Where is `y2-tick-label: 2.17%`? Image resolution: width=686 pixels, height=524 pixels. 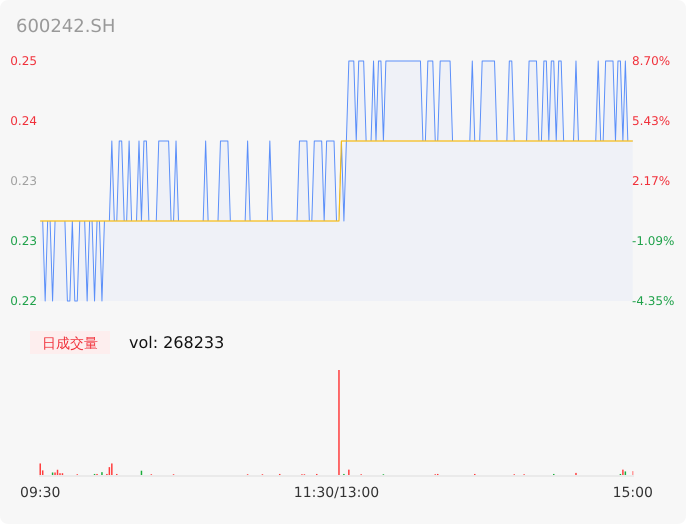 y2-tick-label: 2.17% is located at coordinates (651, 181).